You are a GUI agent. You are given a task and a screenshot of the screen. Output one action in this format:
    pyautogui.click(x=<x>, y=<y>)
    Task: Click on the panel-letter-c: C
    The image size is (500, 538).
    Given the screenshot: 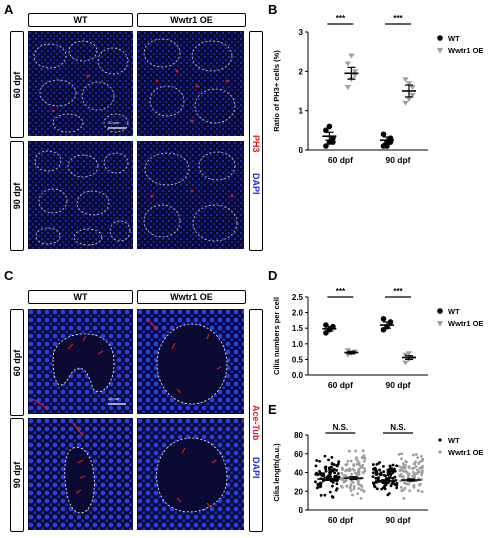 What is the action you would take?
    pyautogui.click(x=9, y=275)
    